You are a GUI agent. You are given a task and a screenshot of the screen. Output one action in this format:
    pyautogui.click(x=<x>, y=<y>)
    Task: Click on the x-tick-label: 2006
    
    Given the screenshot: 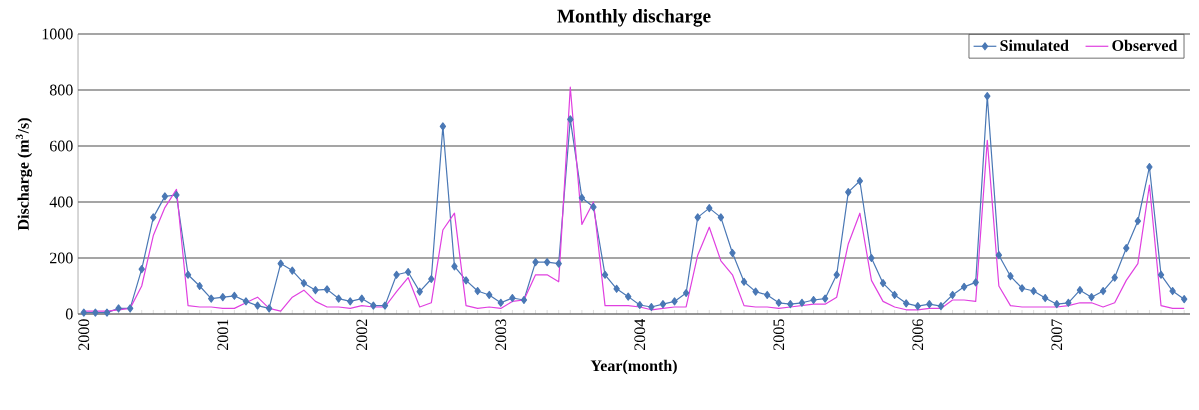 What is the action you would take?
    pyautogui.click(x=918, y=334)
    